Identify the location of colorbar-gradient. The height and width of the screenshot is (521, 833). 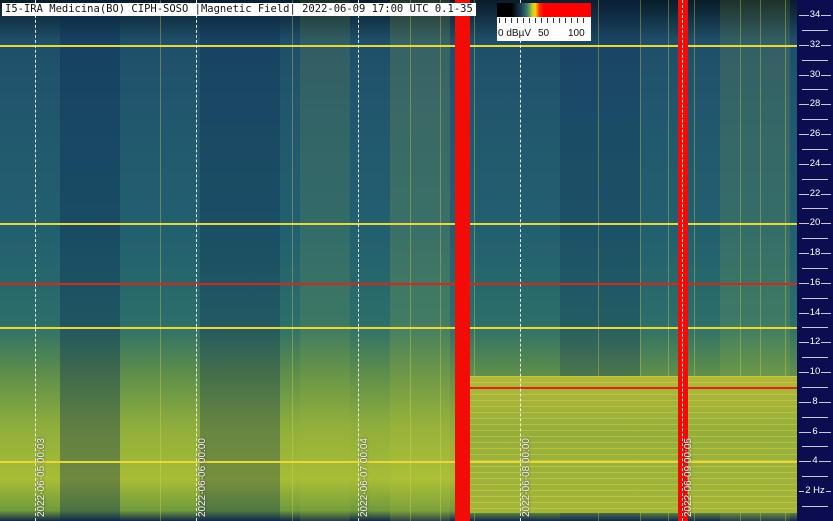
(544, 10).